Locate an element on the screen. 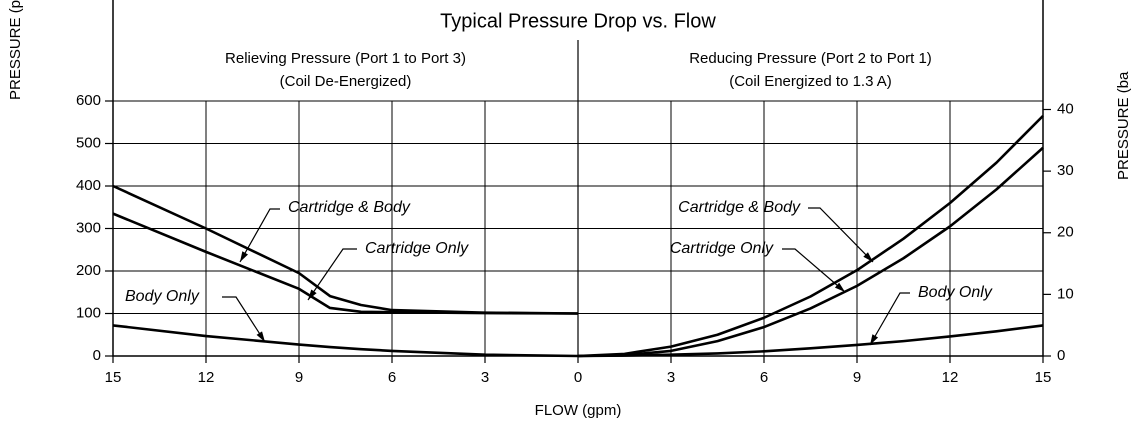 The image size is (1133, 430). x-tick-label: 0 is located at coordinates (578, 377).